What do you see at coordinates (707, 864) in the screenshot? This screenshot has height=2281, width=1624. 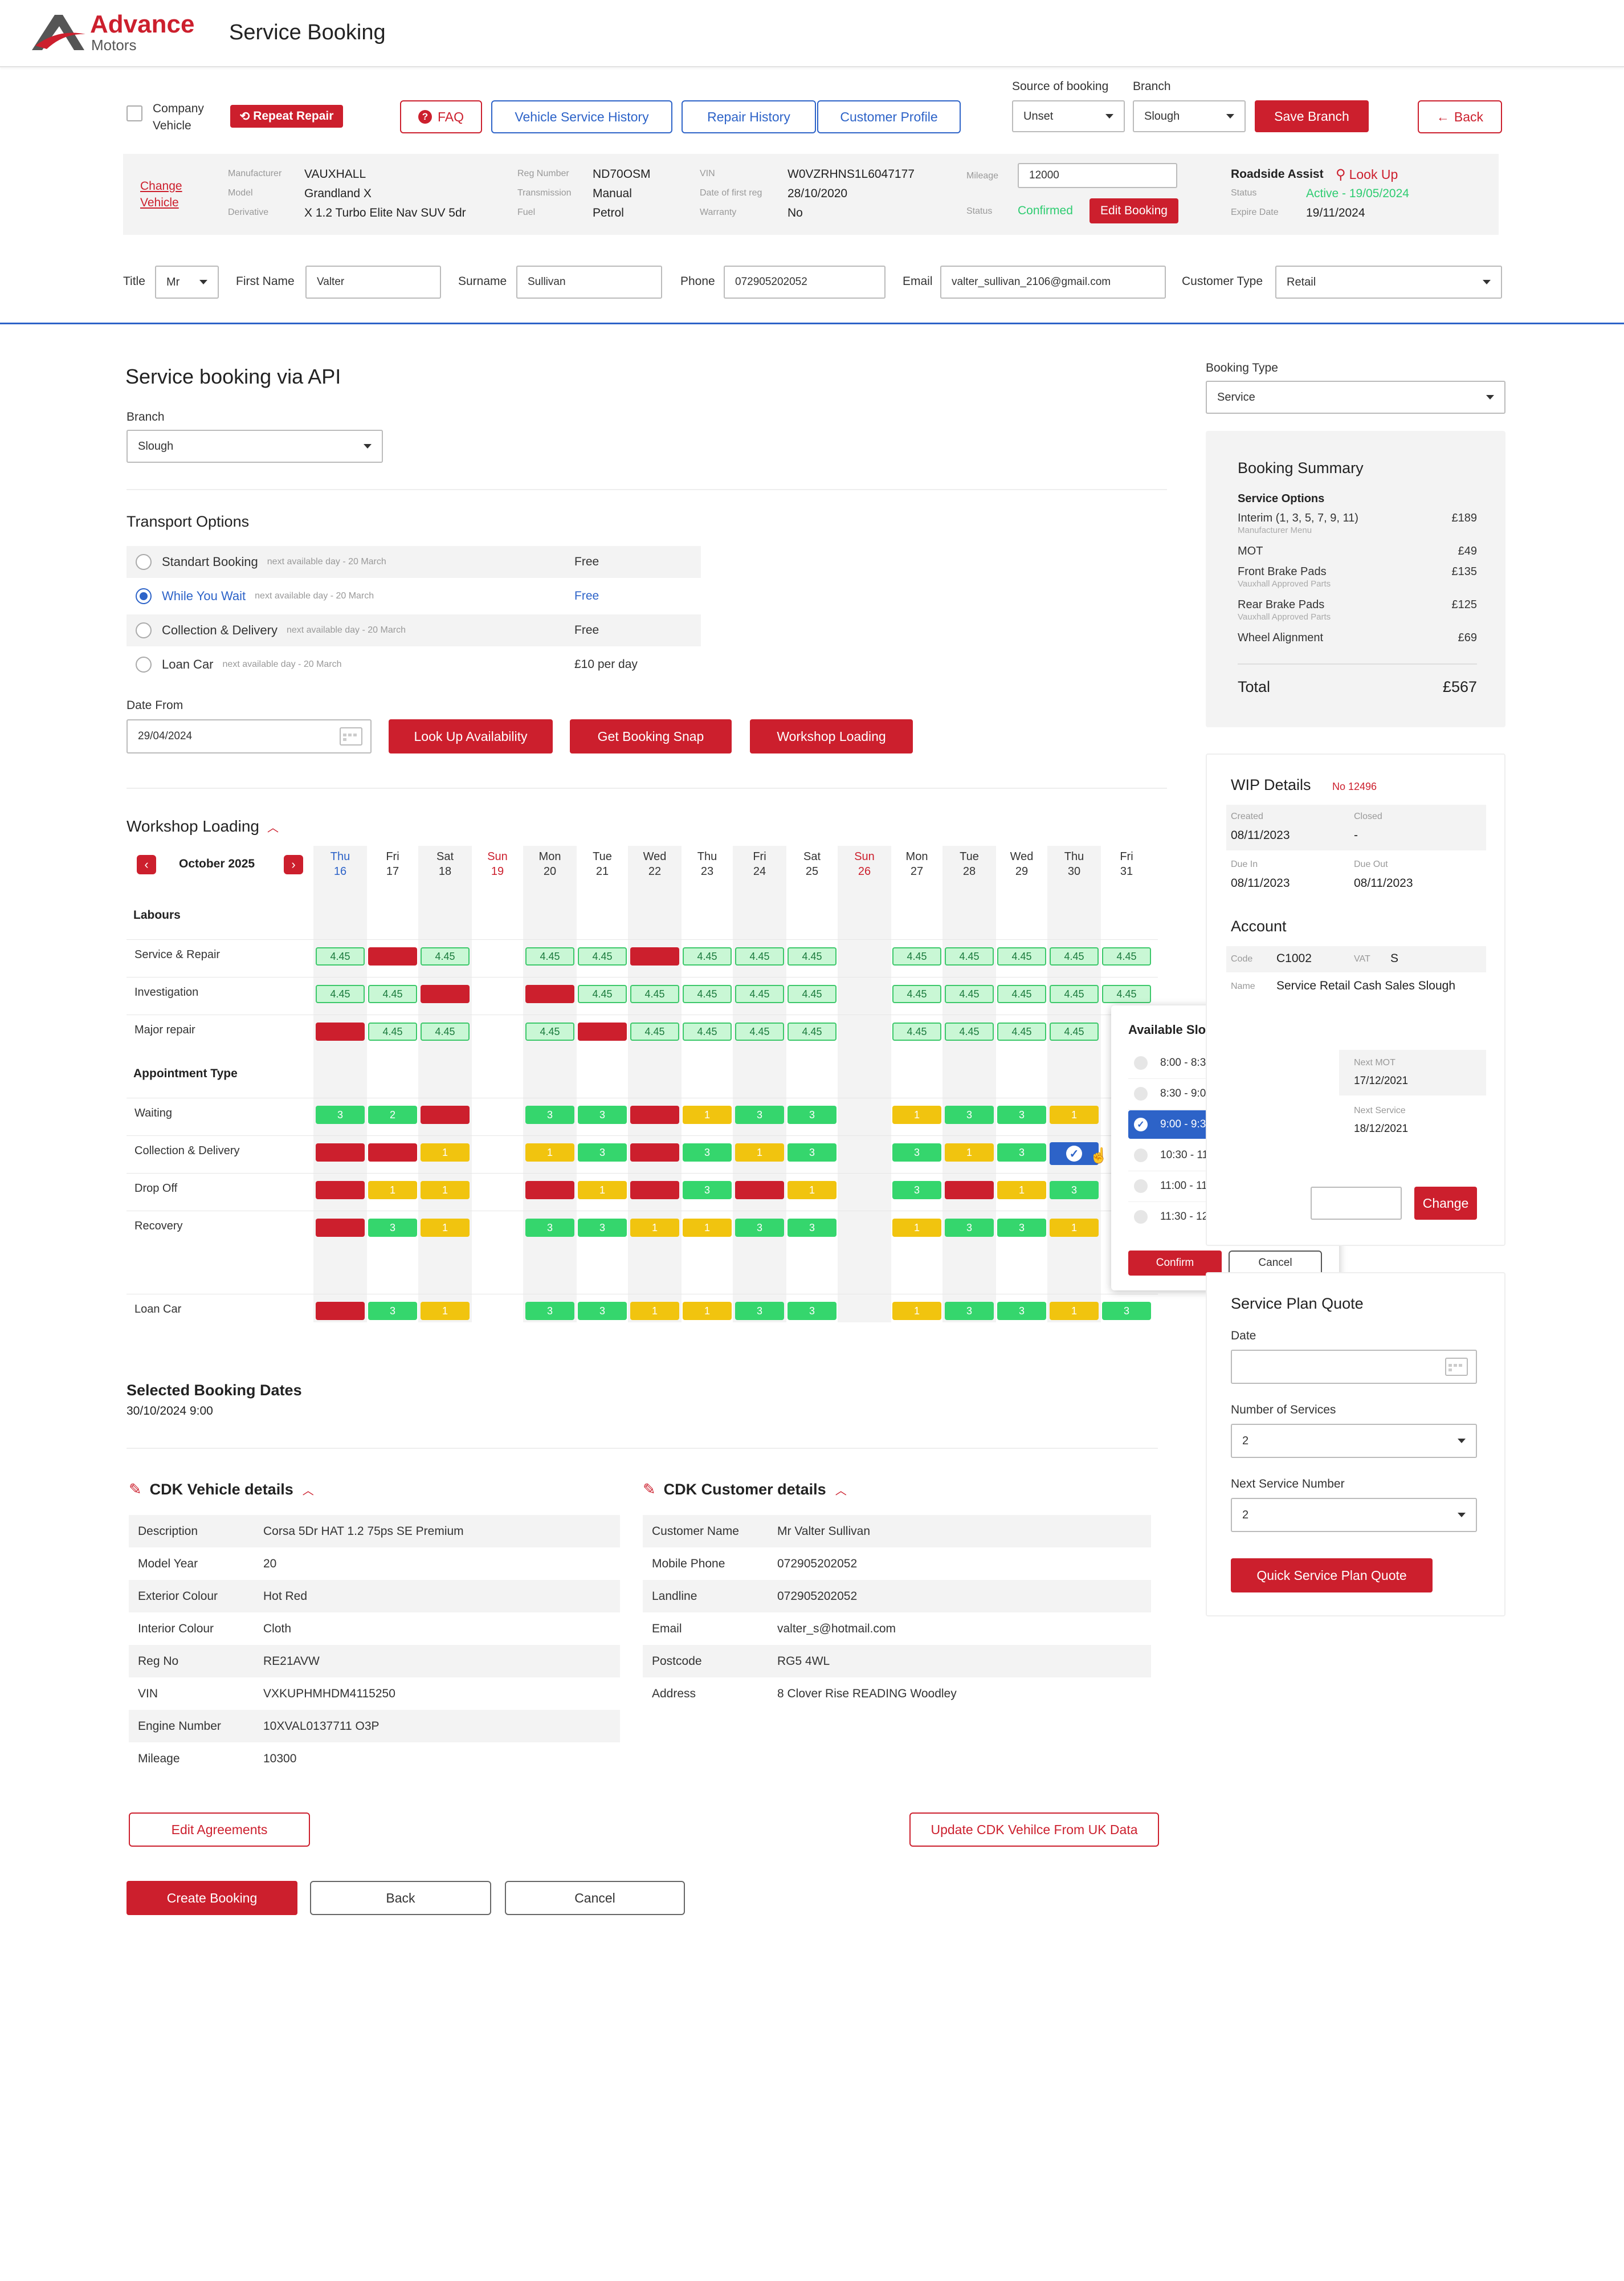 I see `day-header: Thu 23` at bounding box center [707, 864].